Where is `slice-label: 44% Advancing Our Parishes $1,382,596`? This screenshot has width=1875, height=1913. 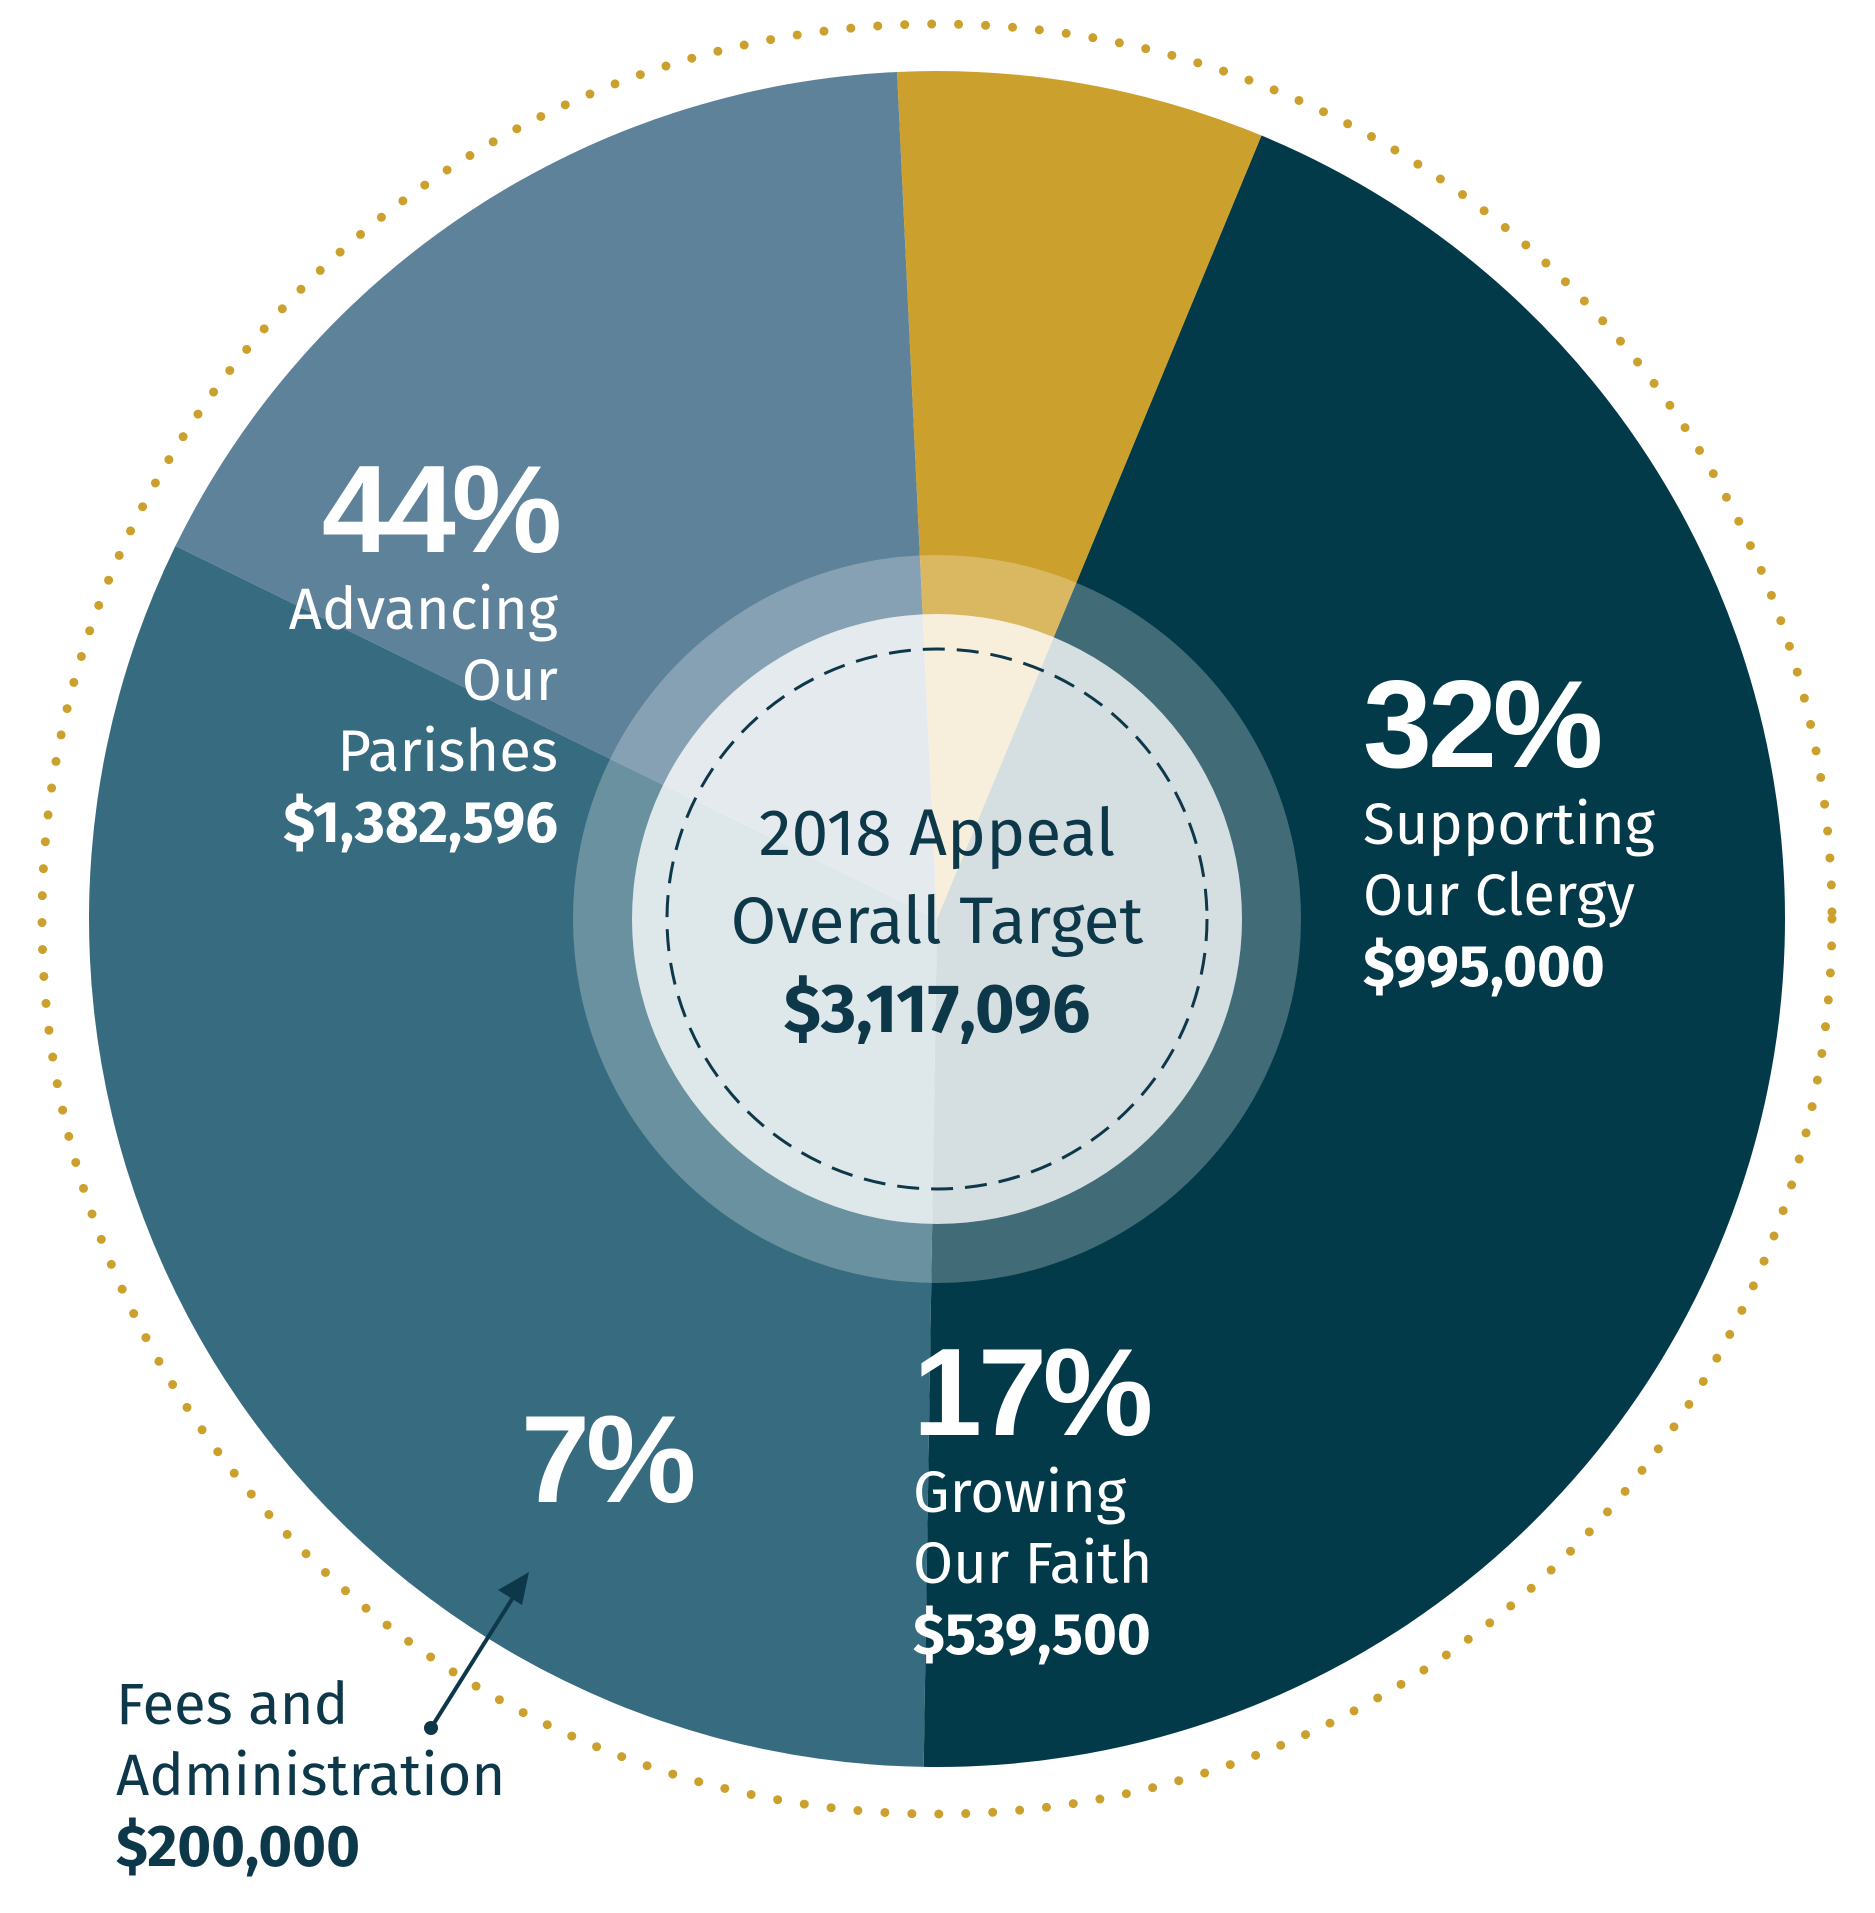 slice-label: 44% Advancing Our Parishes $1,382,596 is located at coordinates (356, 650).